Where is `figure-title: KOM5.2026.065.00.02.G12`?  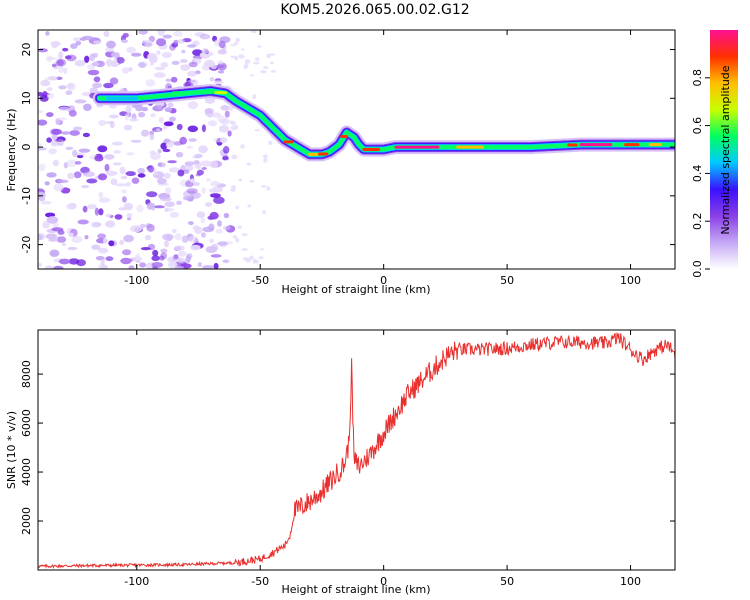
figure-title: KOM5.2026.065.00.02.G12 is located at coordinates (374, 10).